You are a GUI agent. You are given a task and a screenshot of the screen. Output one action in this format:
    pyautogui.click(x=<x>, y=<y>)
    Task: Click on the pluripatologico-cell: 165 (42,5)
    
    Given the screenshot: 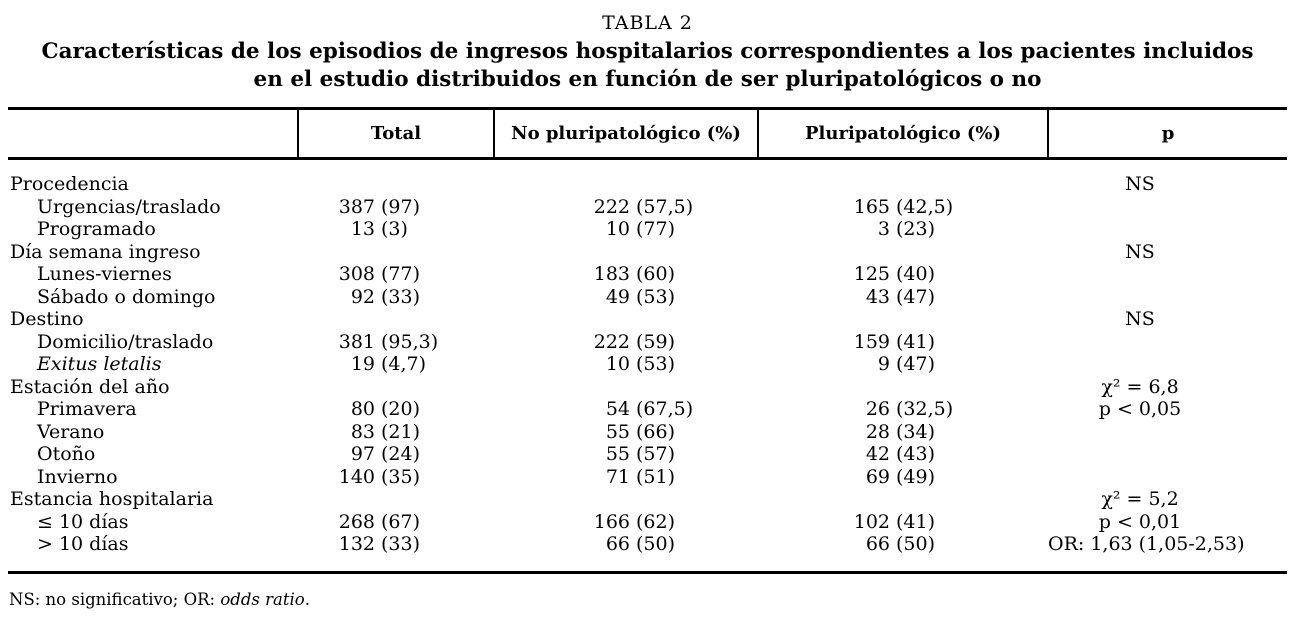 What is the action you would take?
    pyautogui.click(x=903, y=207)
    